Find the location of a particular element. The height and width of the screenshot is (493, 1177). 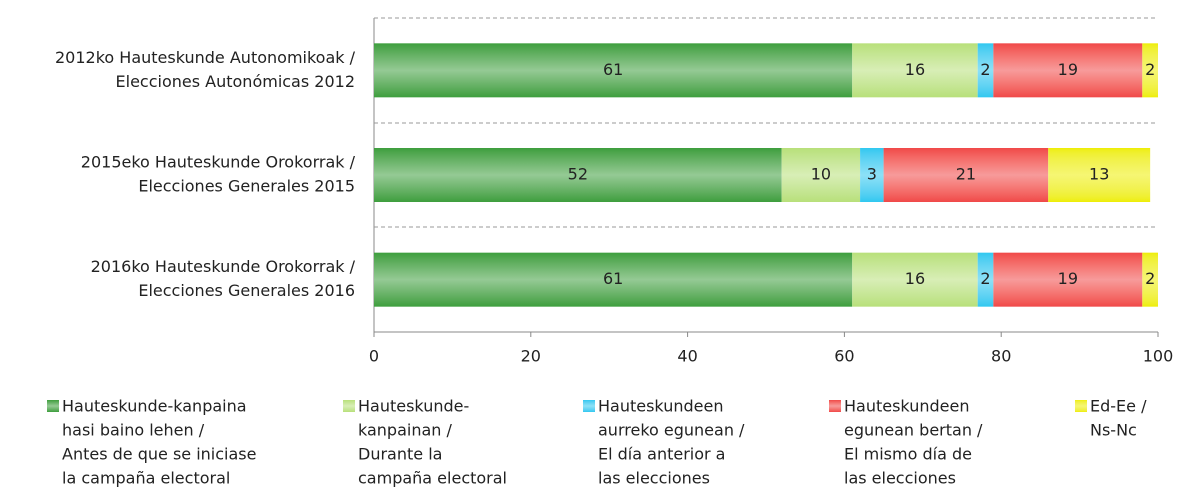

legend-label: la campaña electoral is located at coordinates (146, 478).